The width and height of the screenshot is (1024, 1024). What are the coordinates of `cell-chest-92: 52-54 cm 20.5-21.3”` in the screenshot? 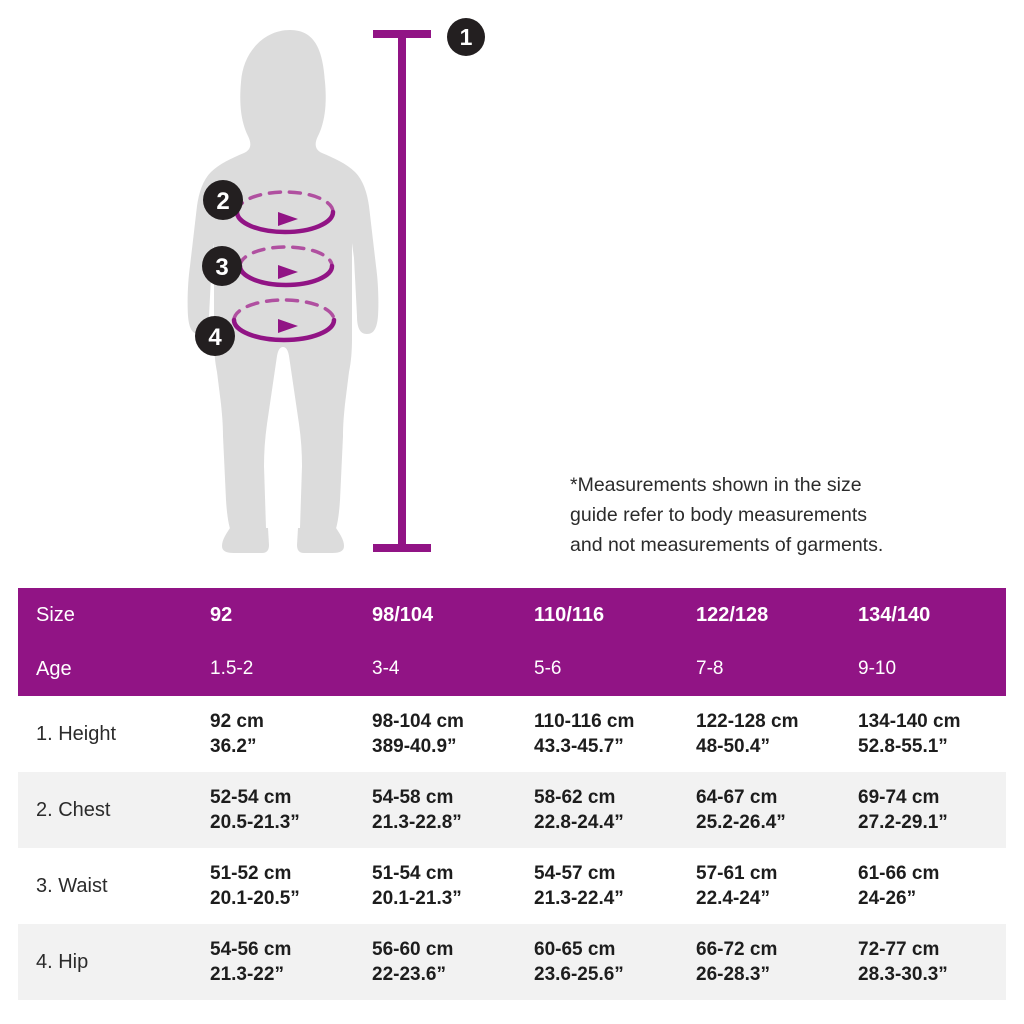 It's located at (277, 810).